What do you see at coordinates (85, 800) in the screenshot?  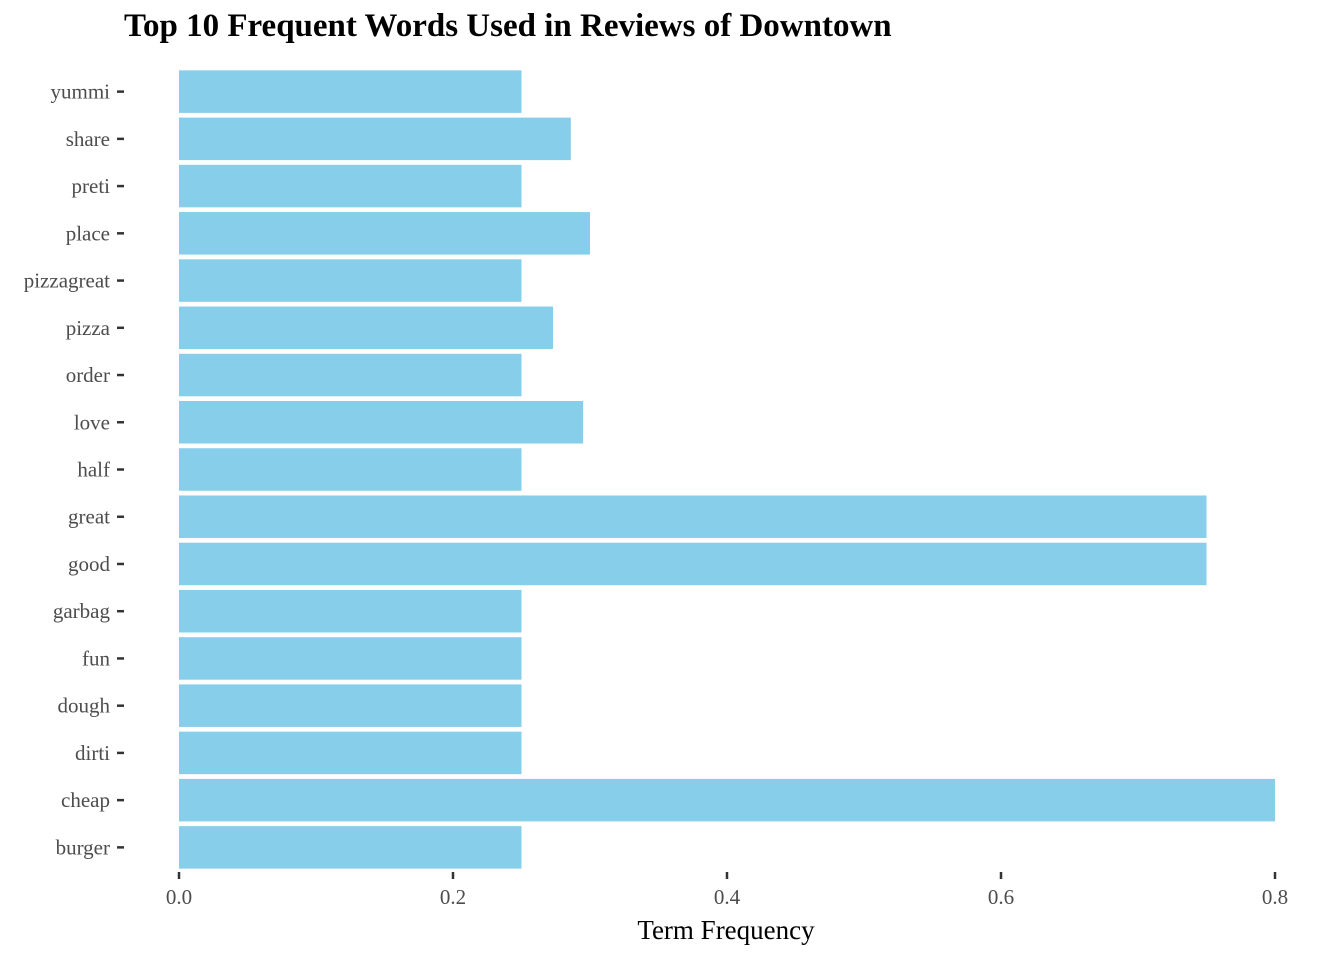 I see `y-tick-label: cheap` at bounding box center [85, 800].